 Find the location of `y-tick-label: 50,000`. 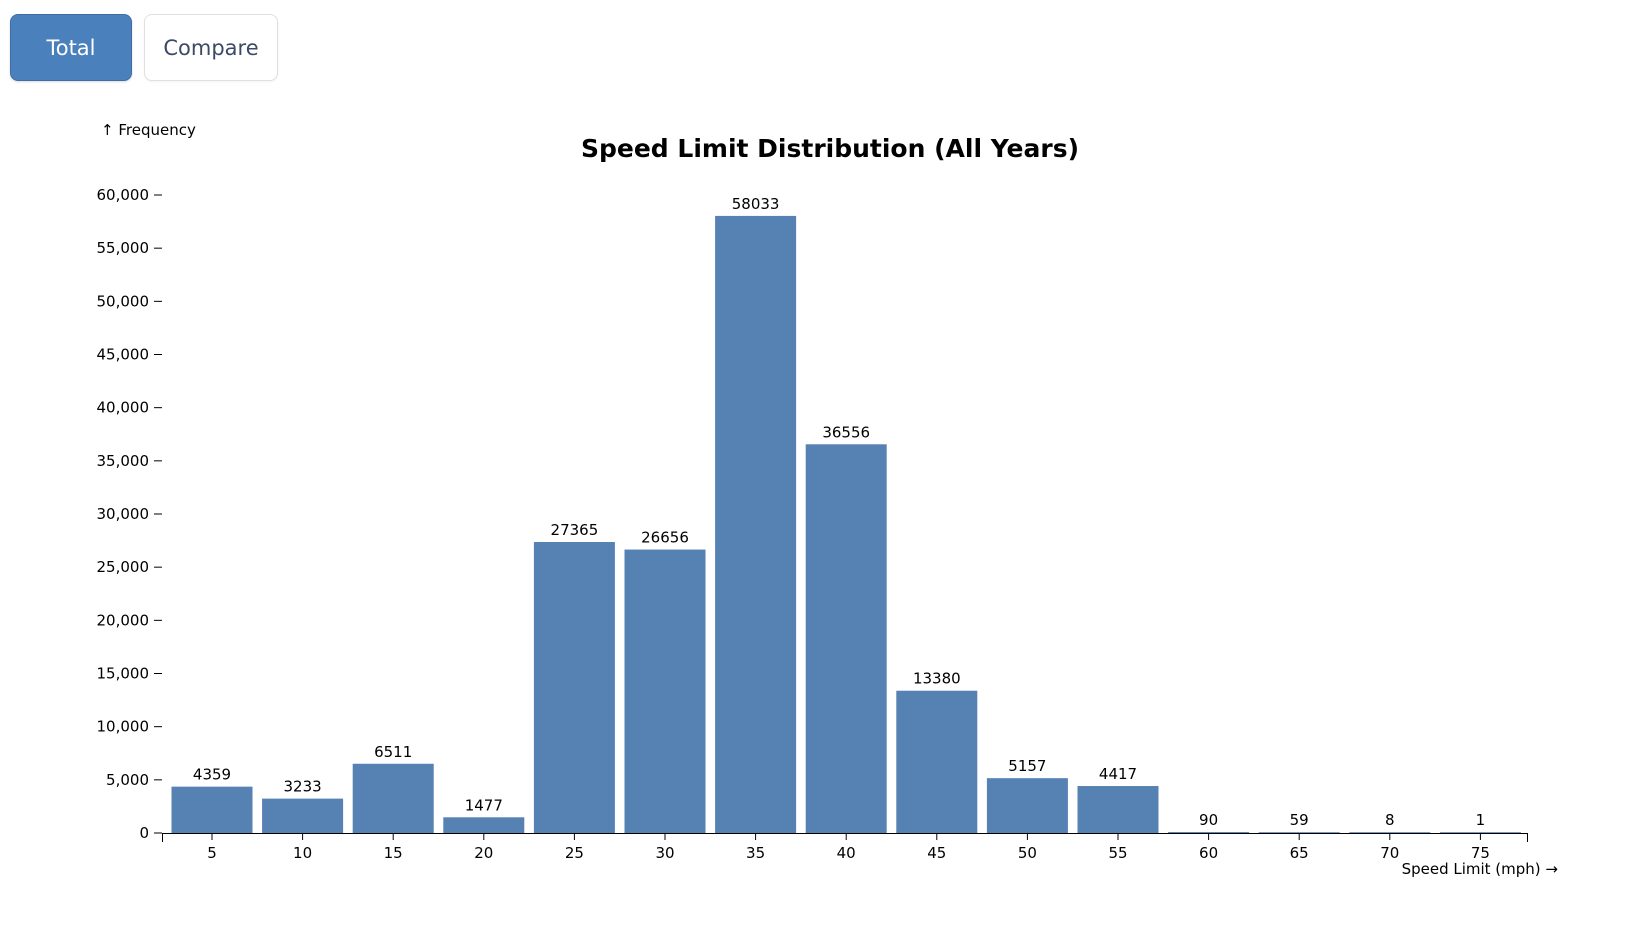

y-tick-label: 50,000 is located at coordinates (123, 301).